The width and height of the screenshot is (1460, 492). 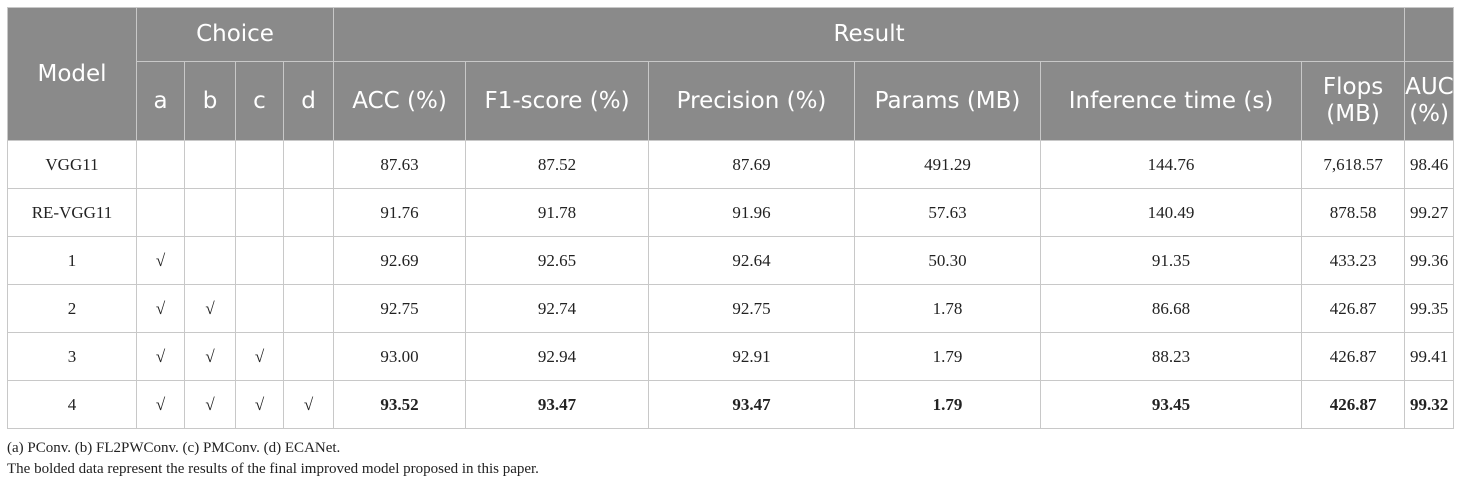 I want to click on header-result-0: ACC (%), so click(x=400, y=101).